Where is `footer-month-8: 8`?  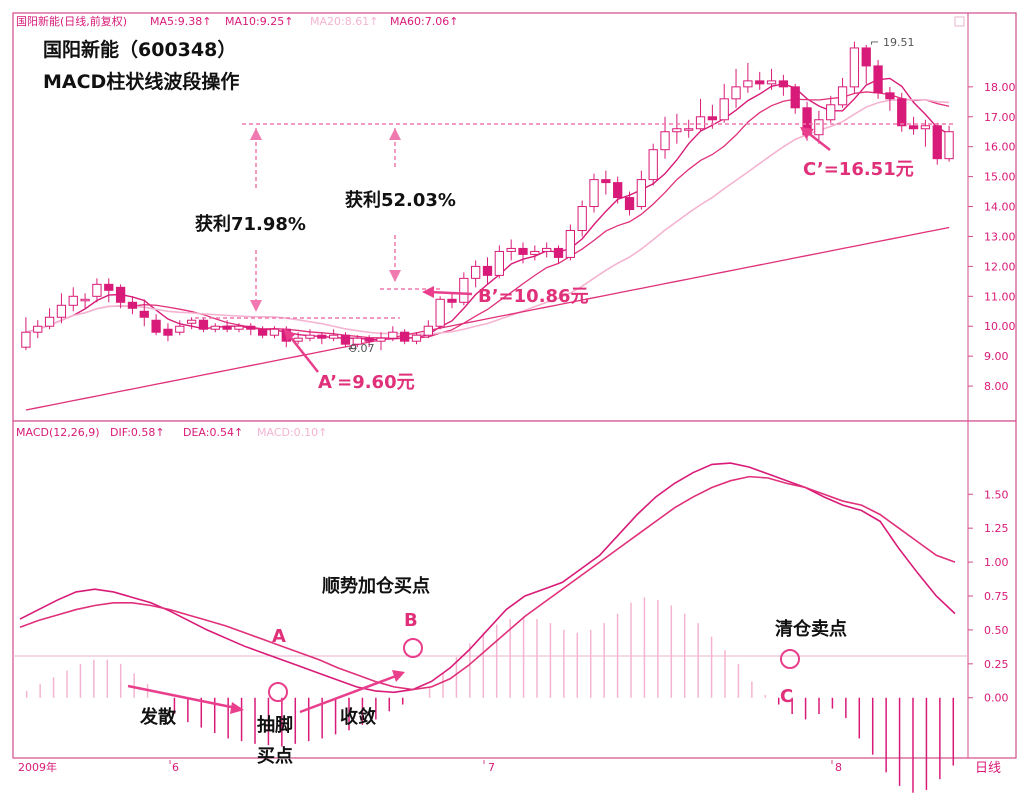 footer-month-8: 8 is located at coordinates (838, 767).